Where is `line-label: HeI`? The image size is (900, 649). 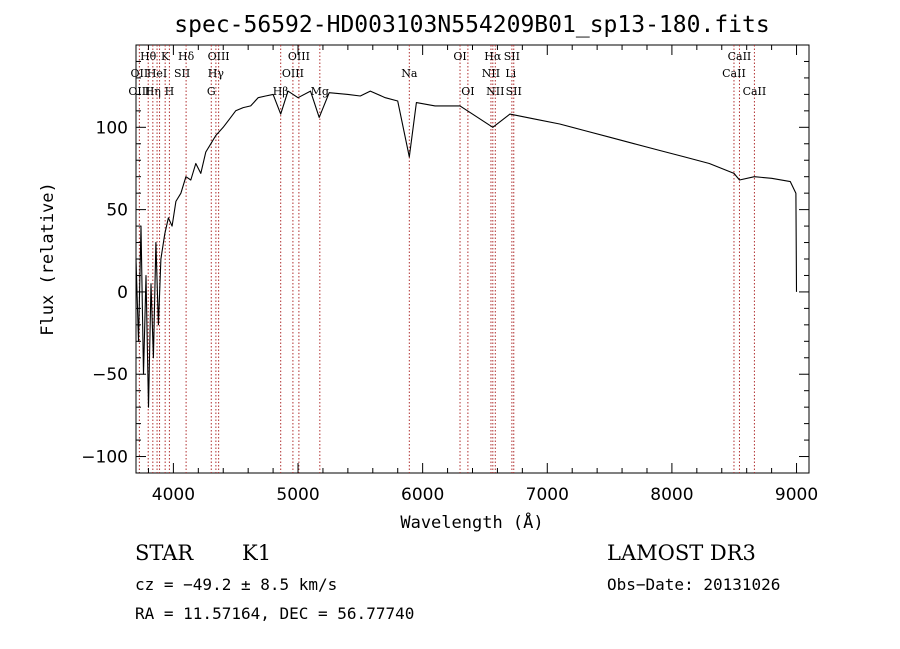 line-label: HeI is located at coordinates (157, 73).